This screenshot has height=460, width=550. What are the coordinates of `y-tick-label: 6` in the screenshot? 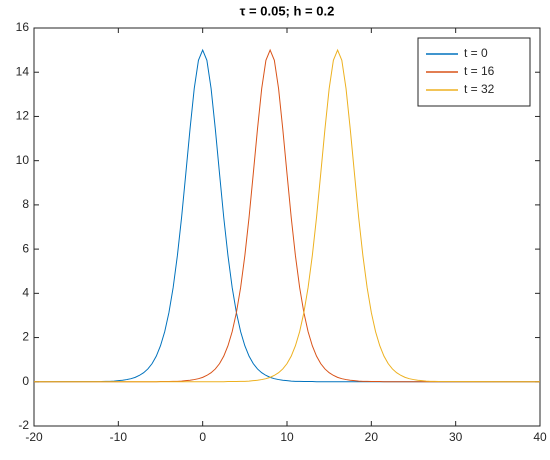 It's located at (25, 248).